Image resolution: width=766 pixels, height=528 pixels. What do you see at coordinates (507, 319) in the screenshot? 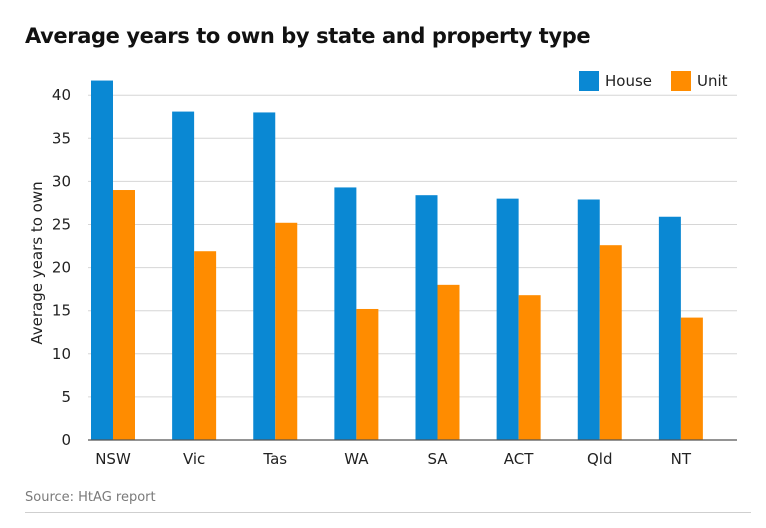
I see `bar-house-act` at bounding box center [507, 319].